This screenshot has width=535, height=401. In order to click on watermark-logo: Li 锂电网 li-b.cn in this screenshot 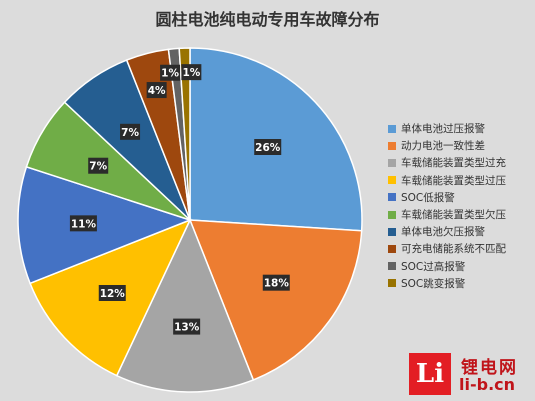, I will do `click(469, 375)`.